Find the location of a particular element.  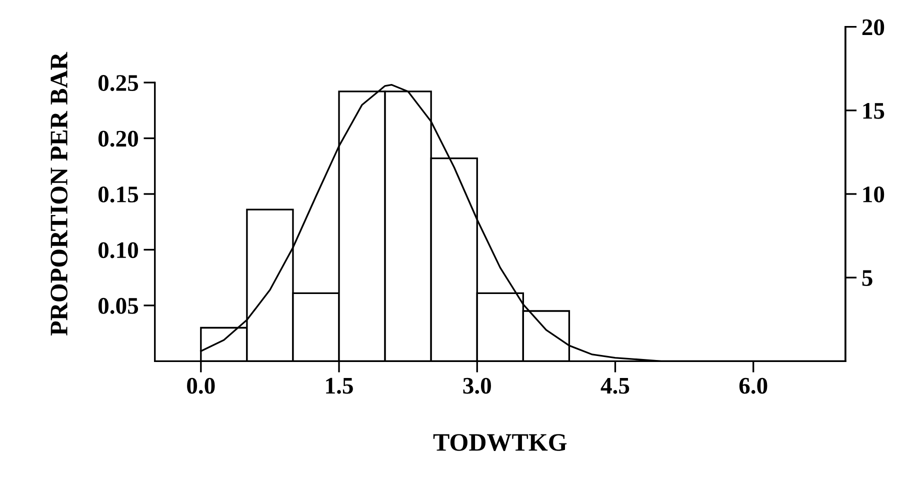

y-tick-label: 0.20 is located at coordinates (118, 138).